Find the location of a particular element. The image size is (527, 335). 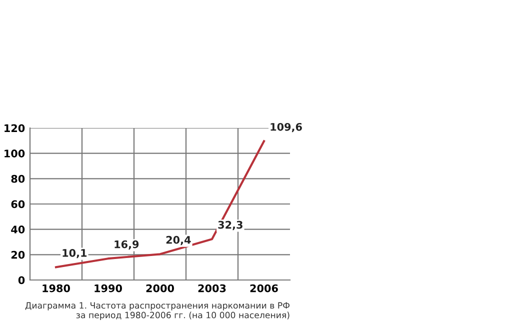

x-tick-label: 2003 is located at coordinates (212, 288).